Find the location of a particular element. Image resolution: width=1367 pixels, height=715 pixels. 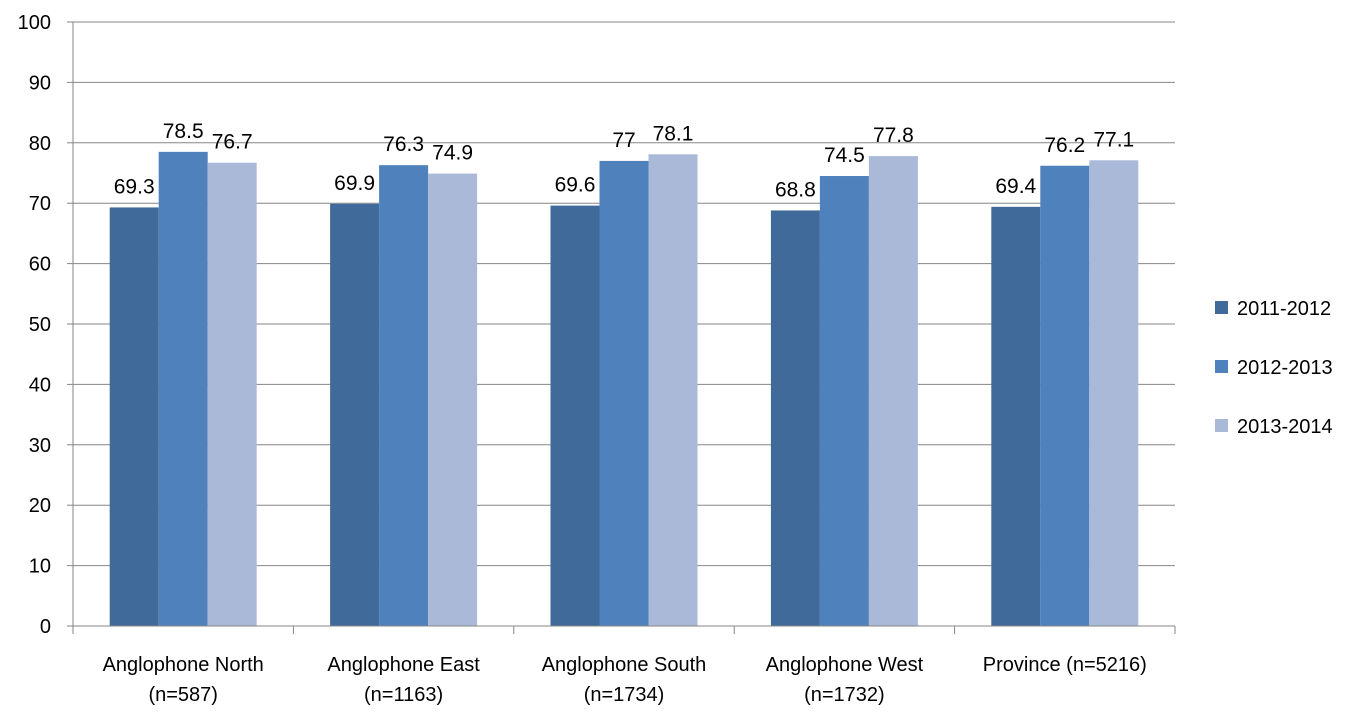

data-label: 77.8 is located at coordinates (893, 135).